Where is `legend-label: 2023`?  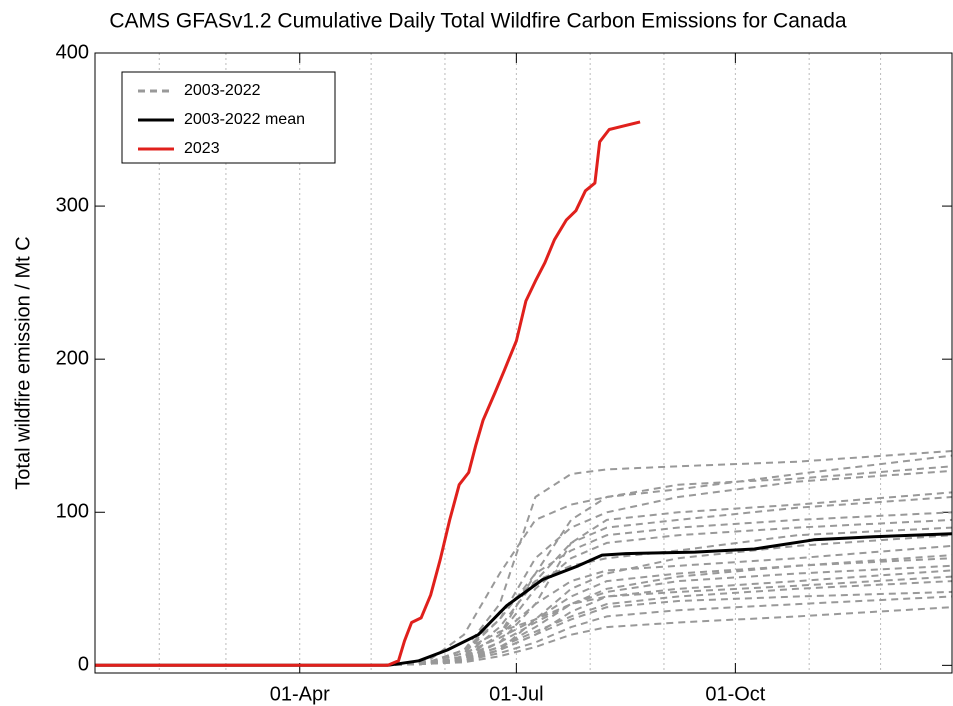 legend-label: 2023 is located at coordinates (202, 148).